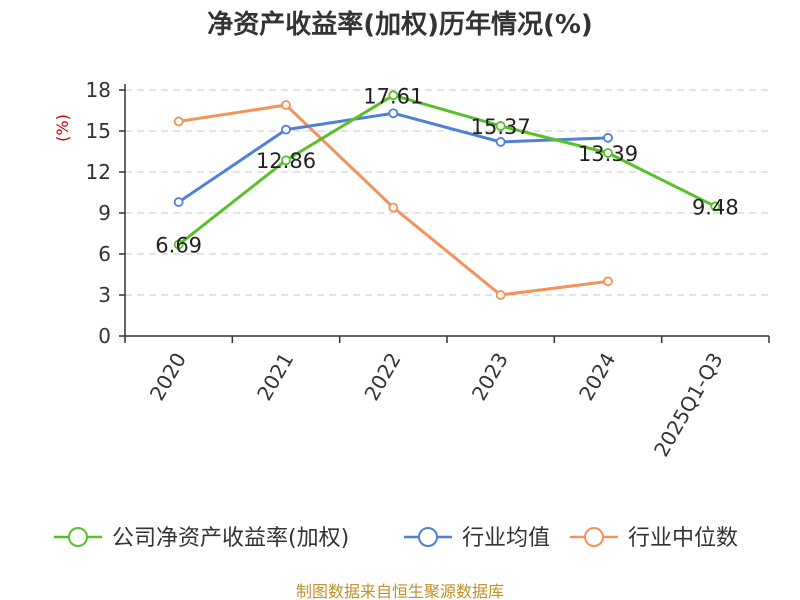 Image resolution: width=800 pixels, height=600 pixels. Describe the element at coordinates (98, 172) in the screenshot. I see `y-tick-label: 12` at that location.